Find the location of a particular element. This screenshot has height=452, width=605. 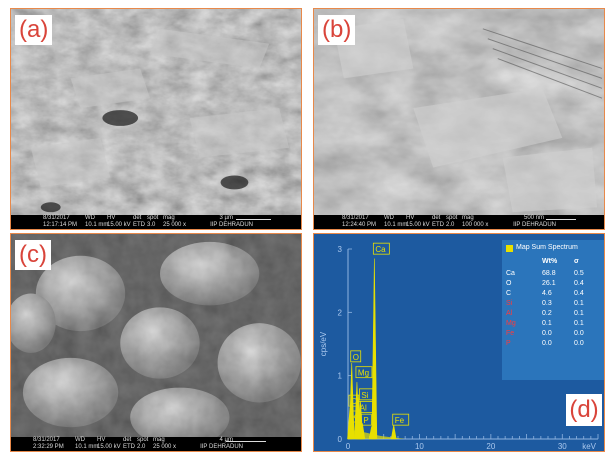

legend-wt: 0.3 is located at coordinates (547, 303).